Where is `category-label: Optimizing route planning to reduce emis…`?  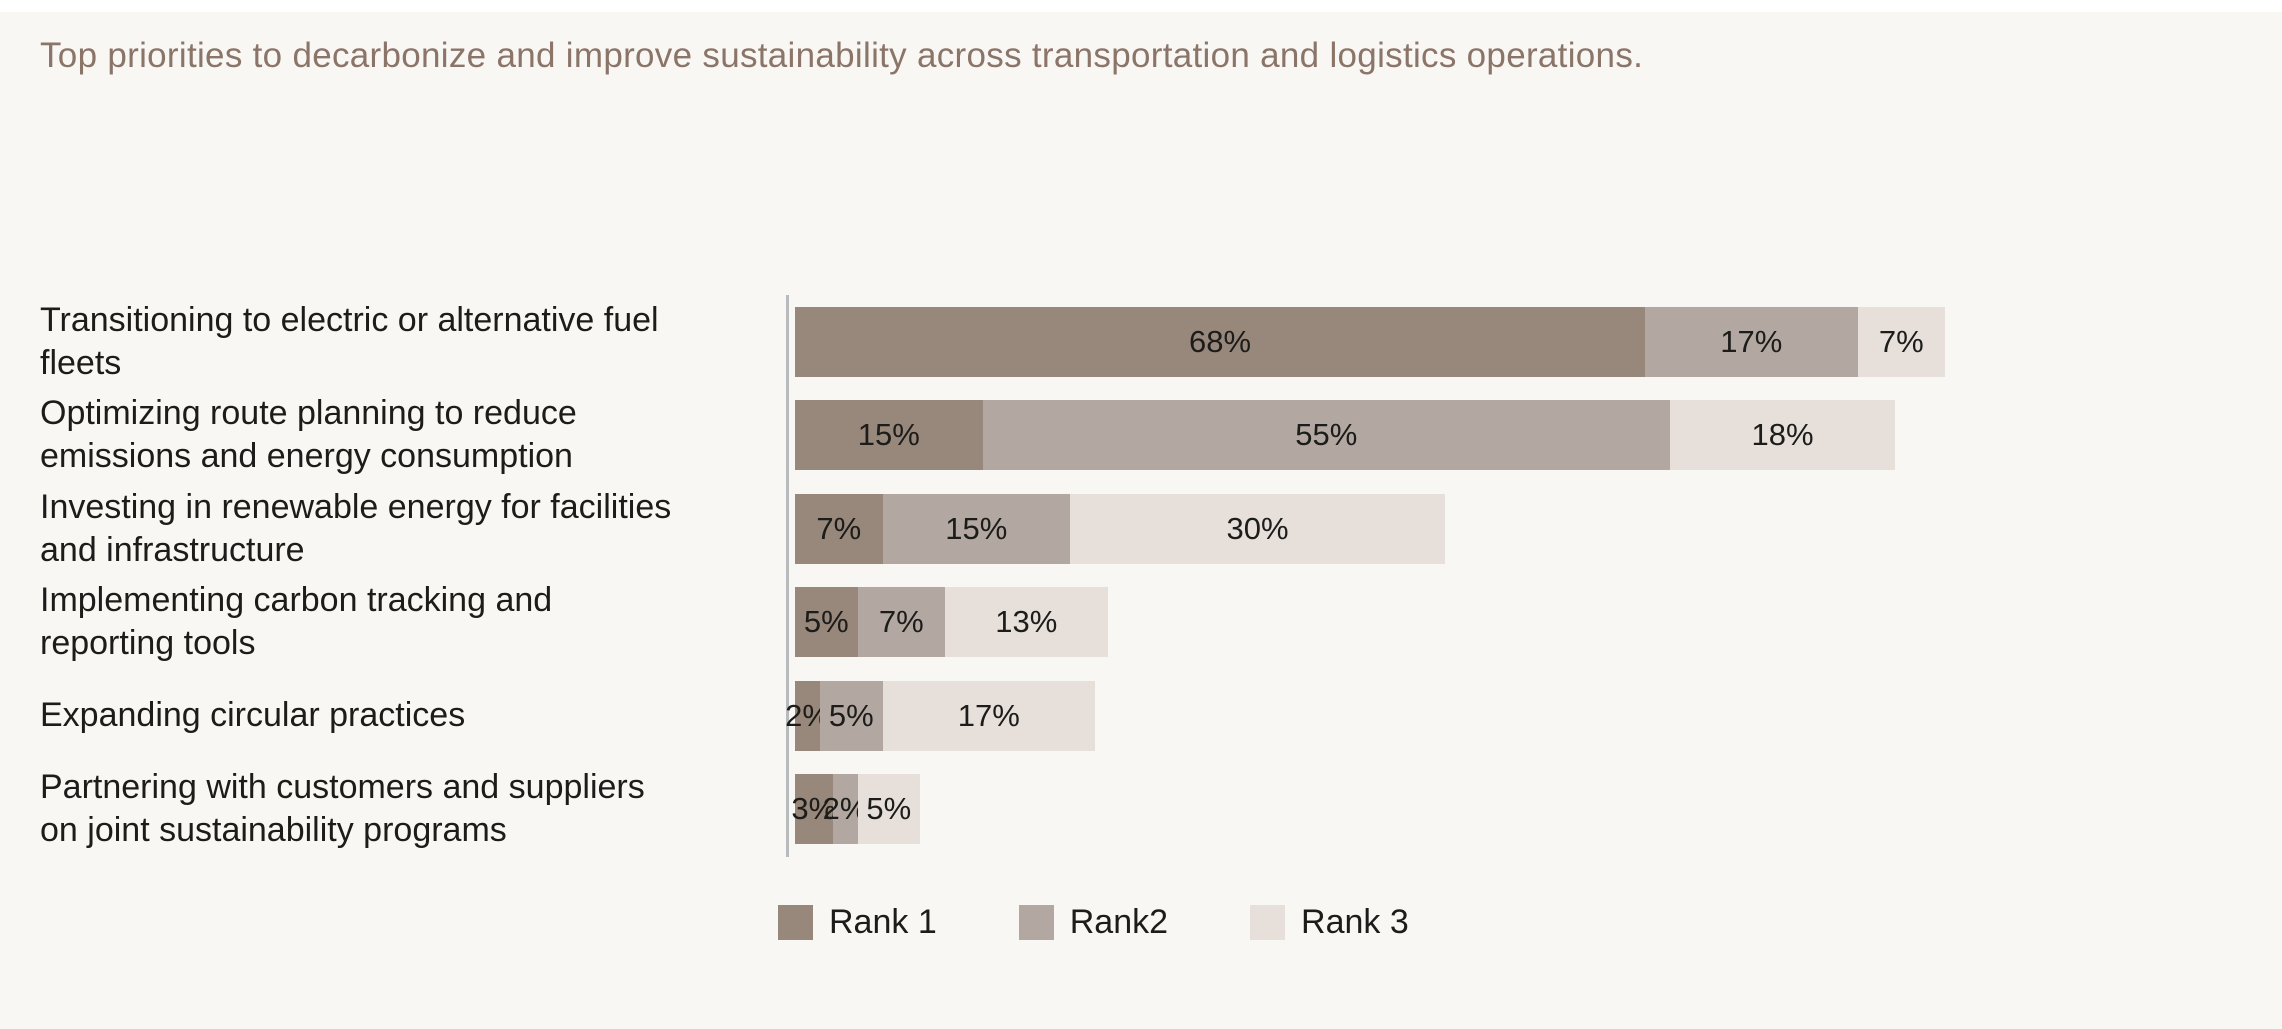 category-label: Optimizing route planning to reduce emis… is located at coordinates (308, 435).